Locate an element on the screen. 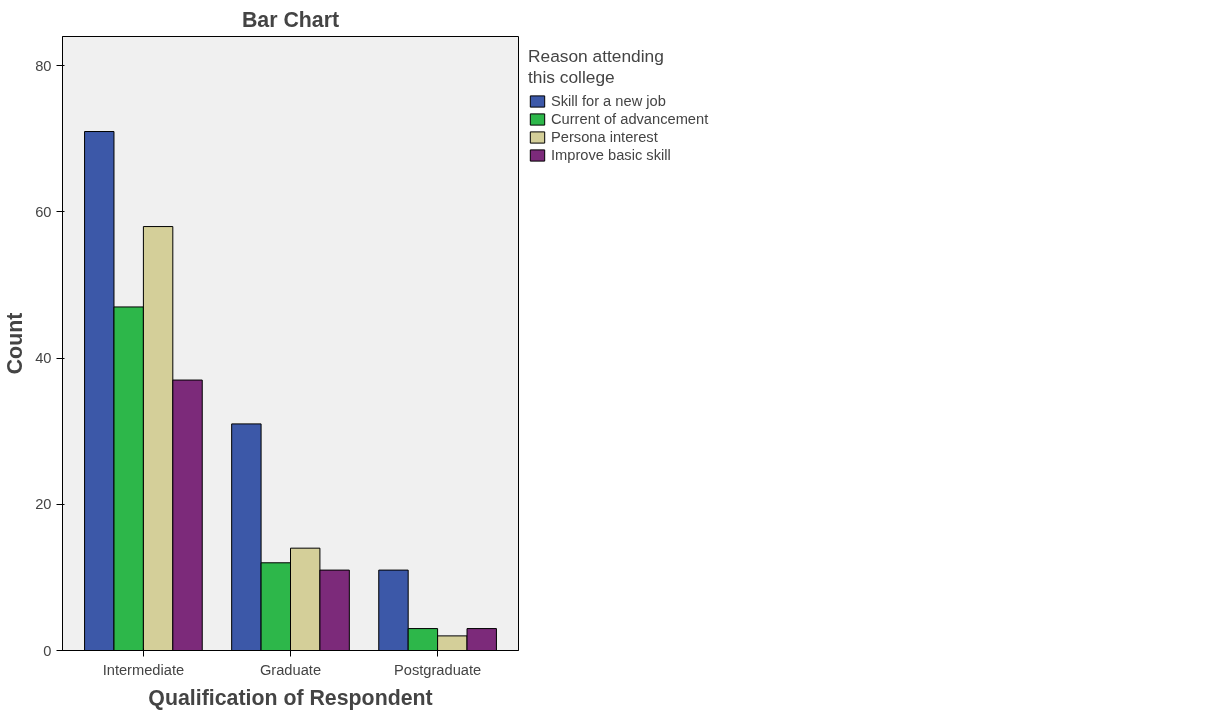  x-tick-label: Postgraduate is located at coordinates (438, 669).